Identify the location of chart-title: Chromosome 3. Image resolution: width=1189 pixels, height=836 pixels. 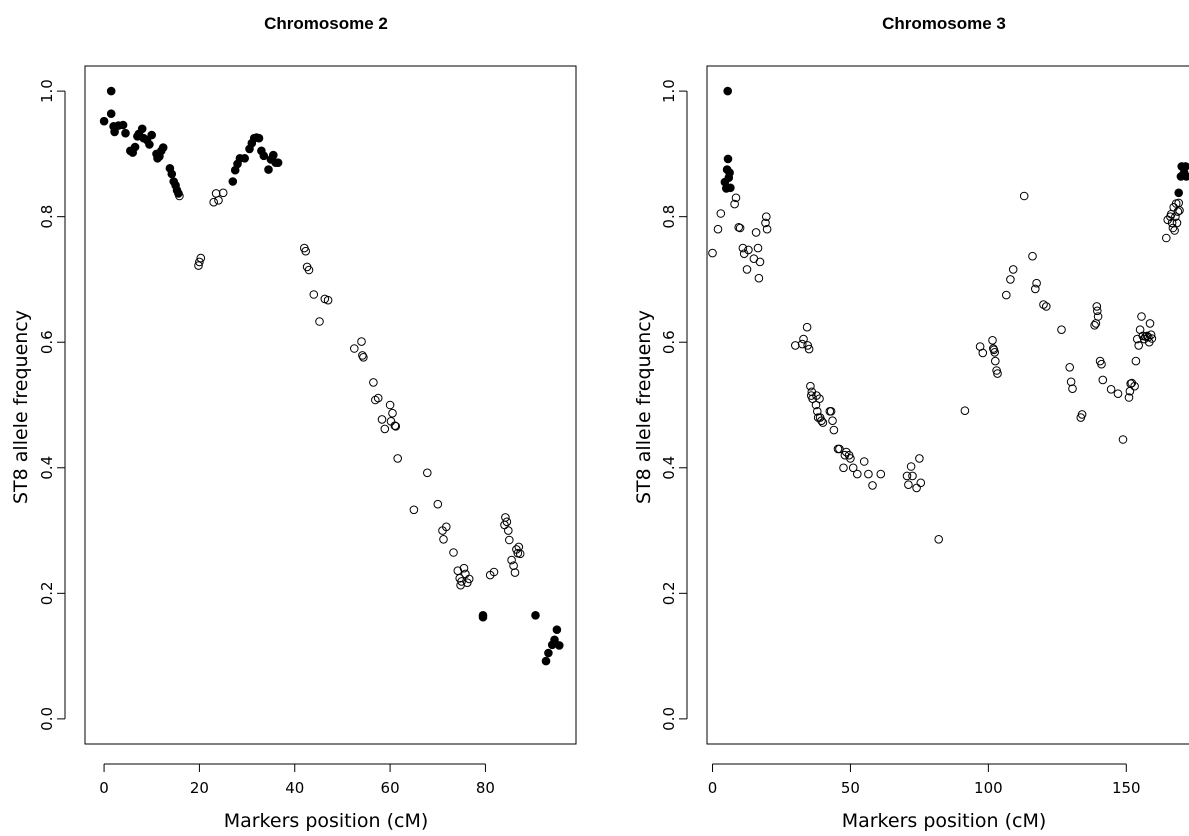
(944, 23).